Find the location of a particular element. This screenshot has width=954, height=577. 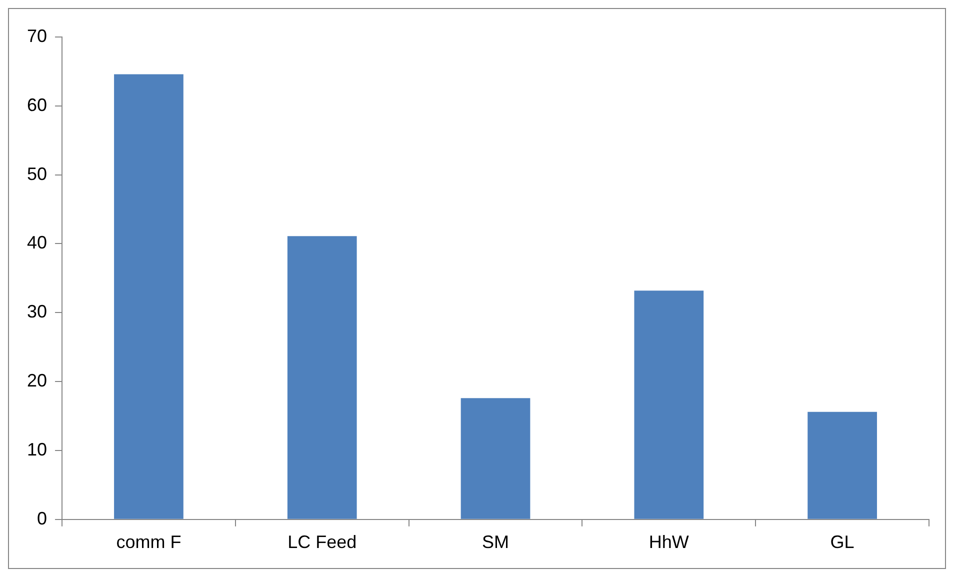

y-tick-label: 50 is located at coordinates (37, 174).